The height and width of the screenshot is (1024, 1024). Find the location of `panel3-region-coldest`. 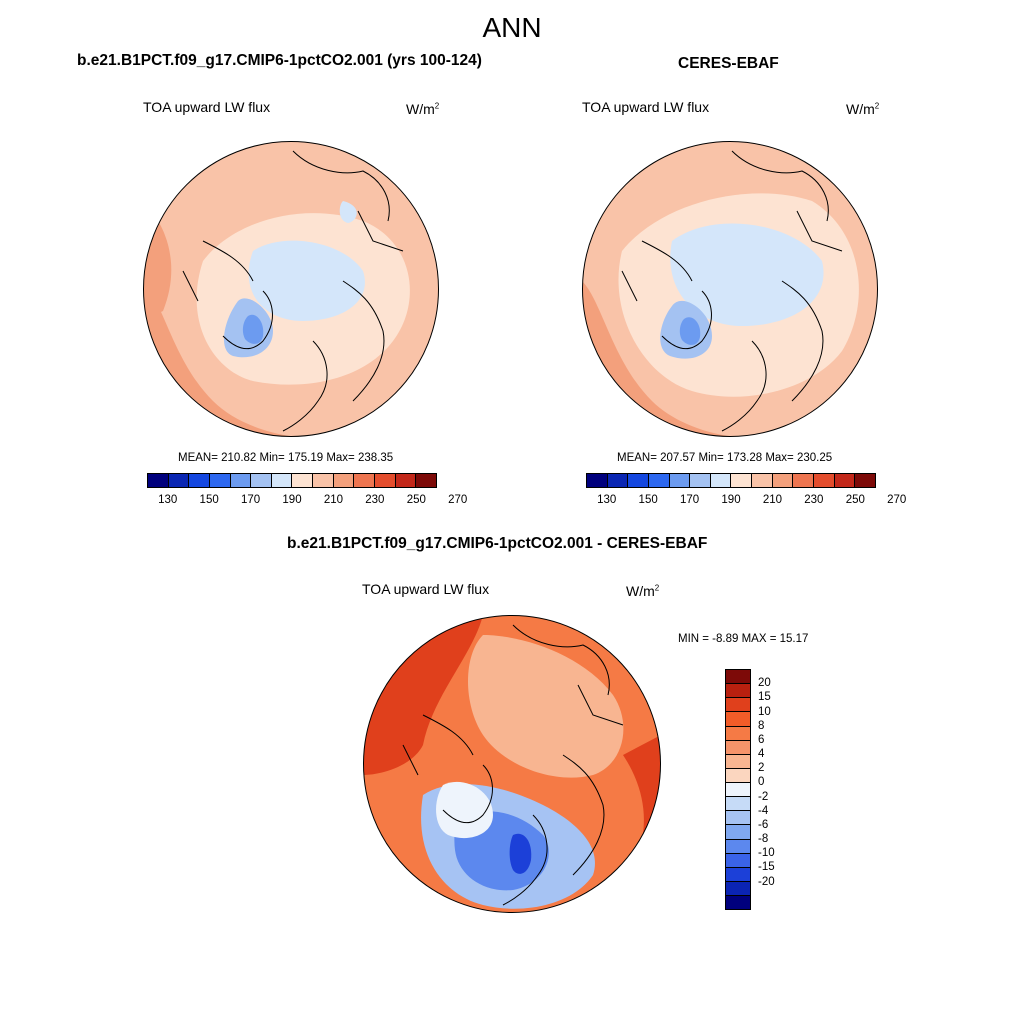

panel3-region-coldest is located at coordinates (520, 853).